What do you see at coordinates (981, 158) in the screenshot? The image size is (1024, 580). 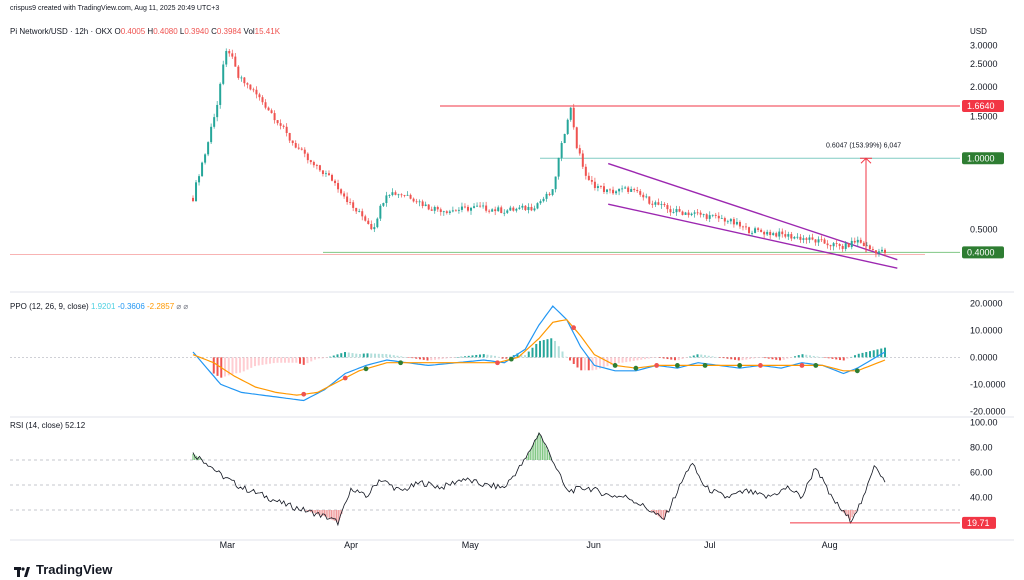 I see `level-label: 1.0000` at bounding box center [981, 158].